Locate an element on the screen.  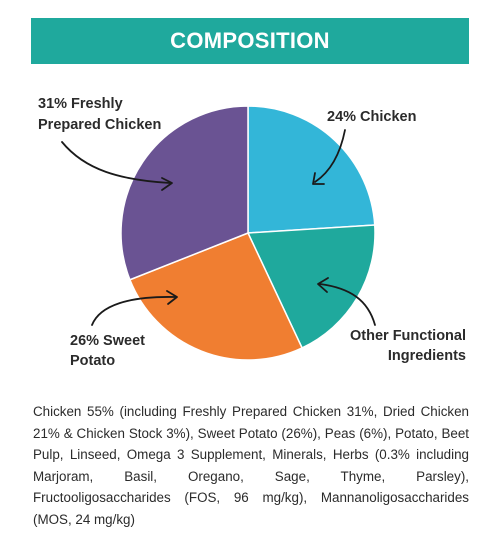
title-banner: COMPOSITION is located at coordinates (250, 41).